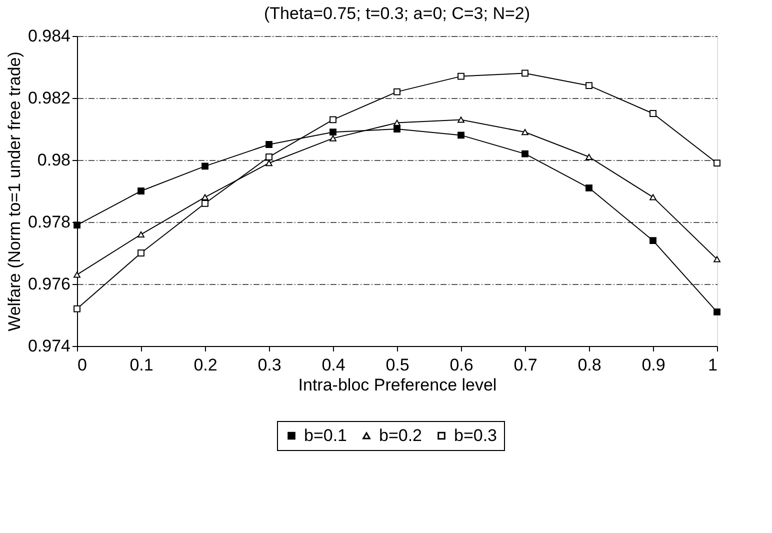 Image resolution: width=772 pixels, height=533 pixels. What do you see at coordinates (400, 435) in the screenshot?
I see `legend-label: b=0.2` at bounding box center [400, 435].